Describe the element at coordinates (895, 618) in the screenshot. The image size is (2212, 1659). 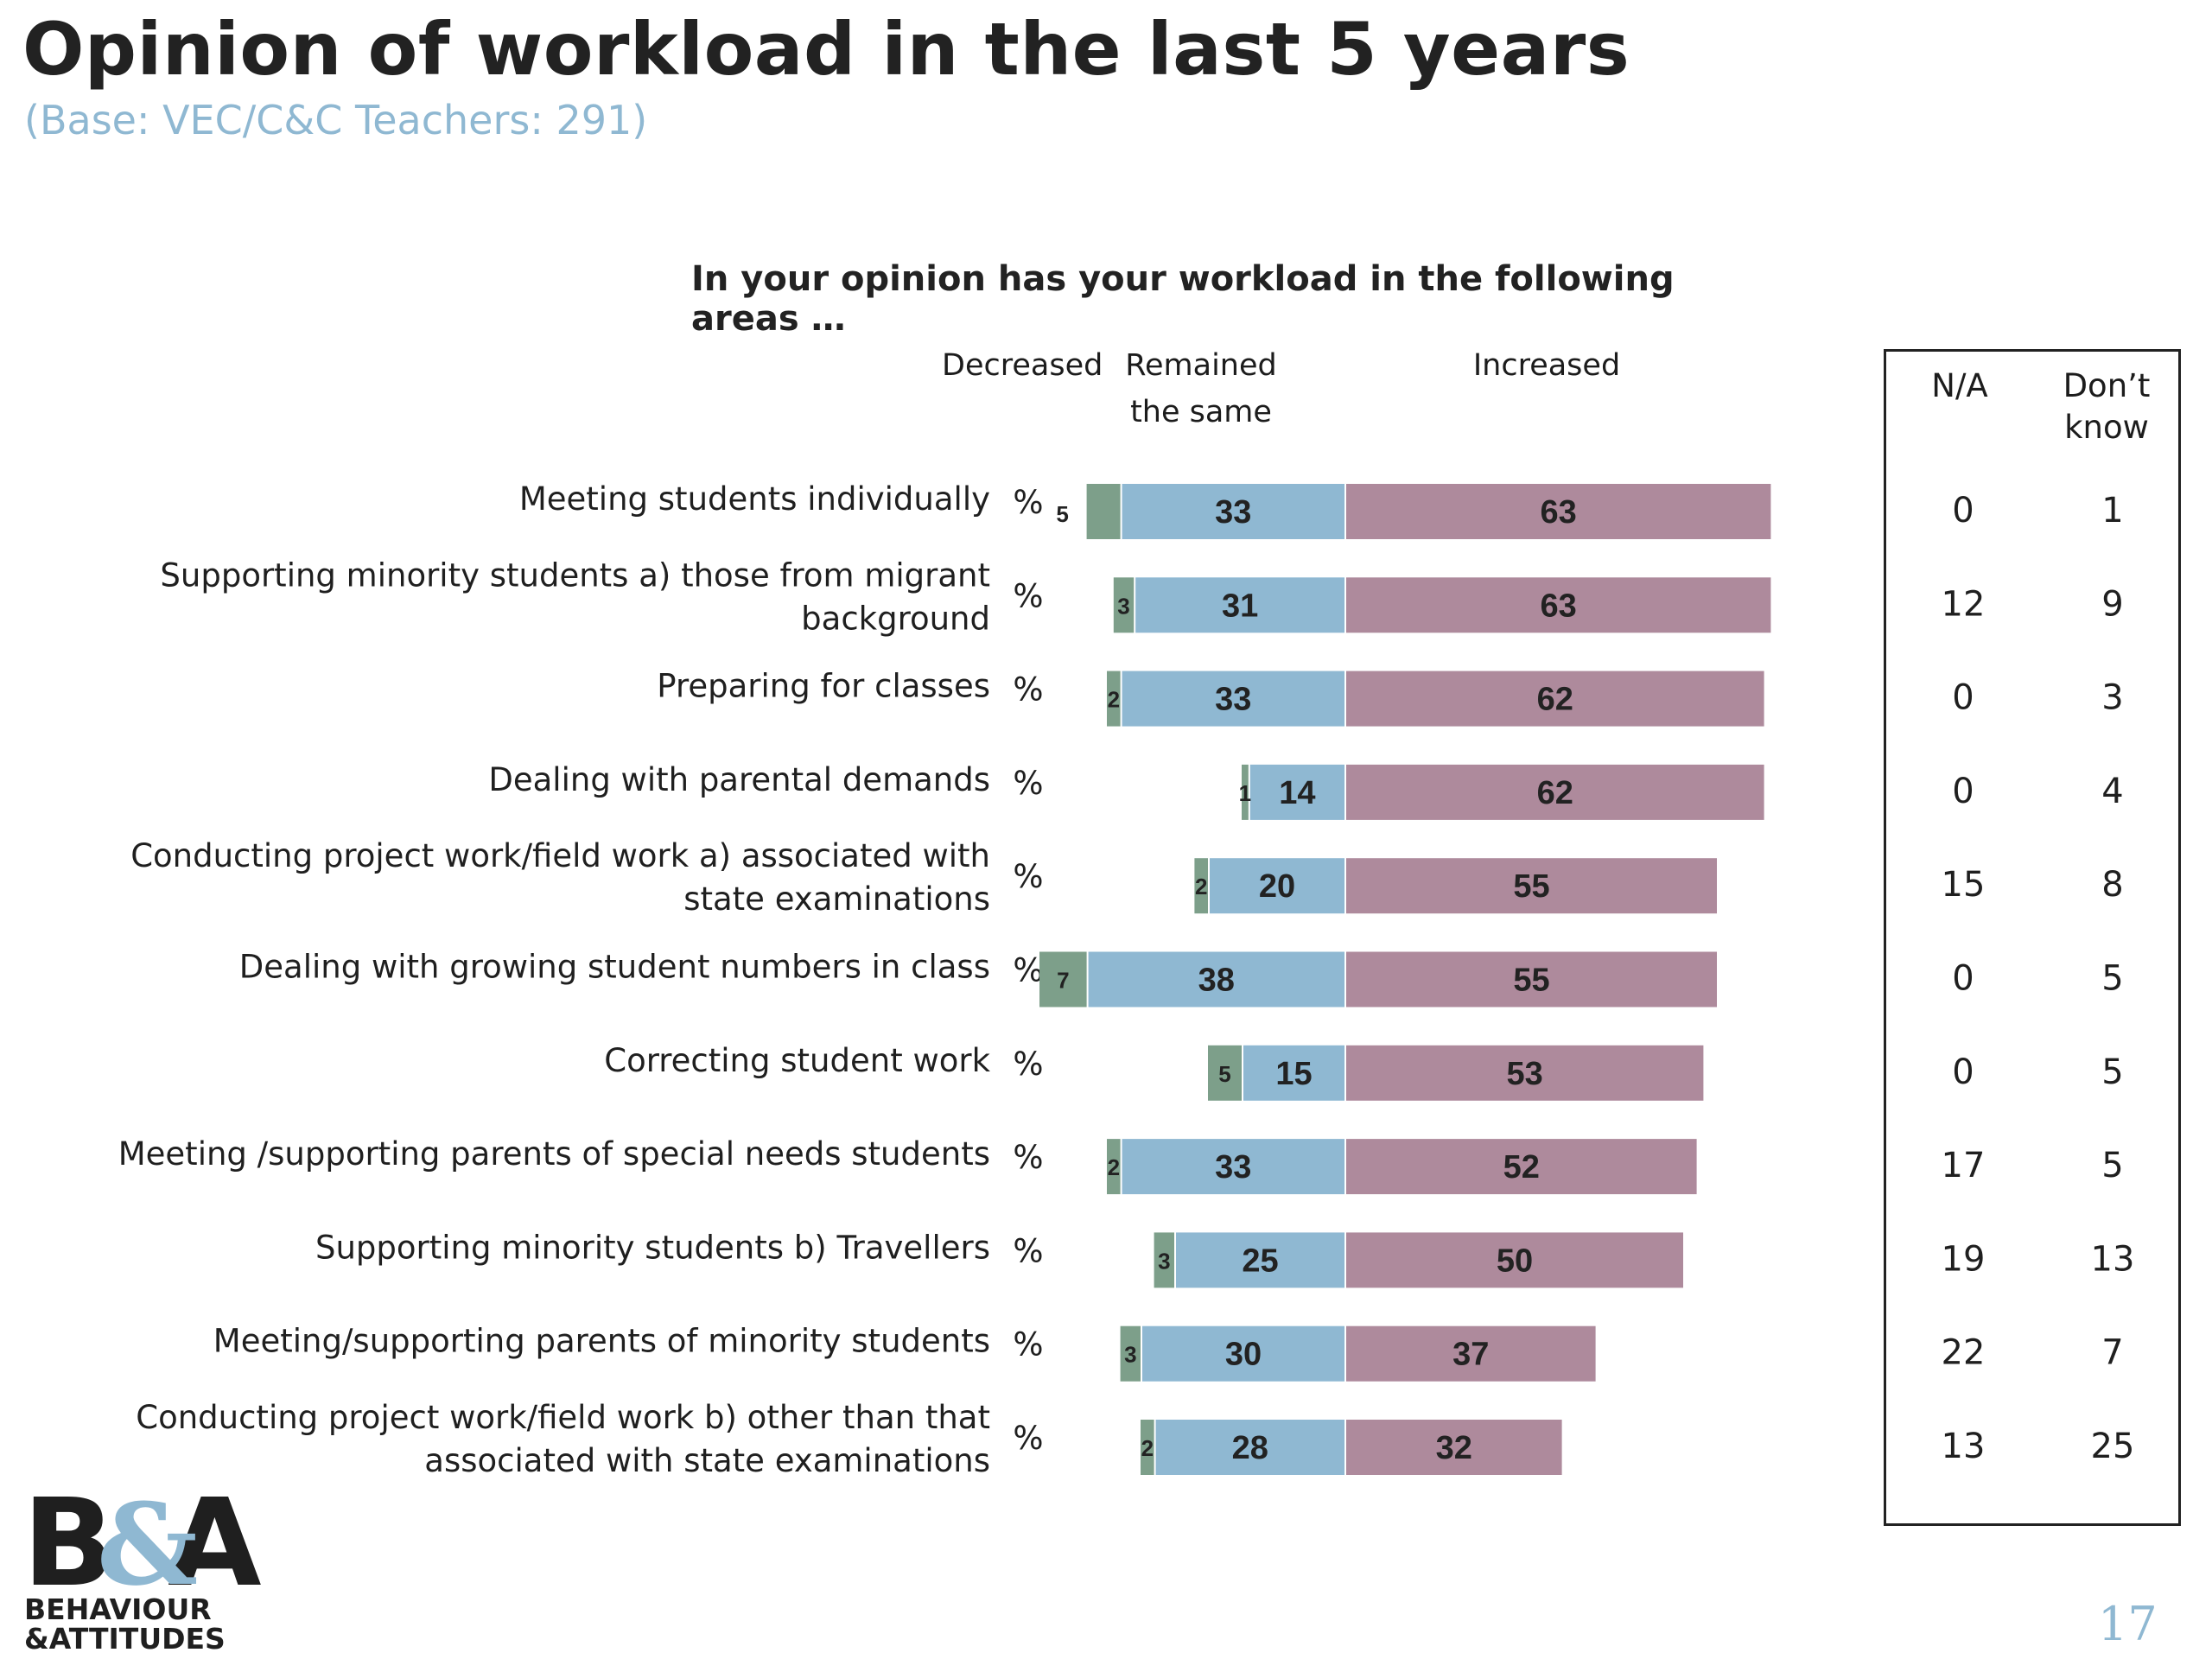
I see `row-label-line2: background` at that location.